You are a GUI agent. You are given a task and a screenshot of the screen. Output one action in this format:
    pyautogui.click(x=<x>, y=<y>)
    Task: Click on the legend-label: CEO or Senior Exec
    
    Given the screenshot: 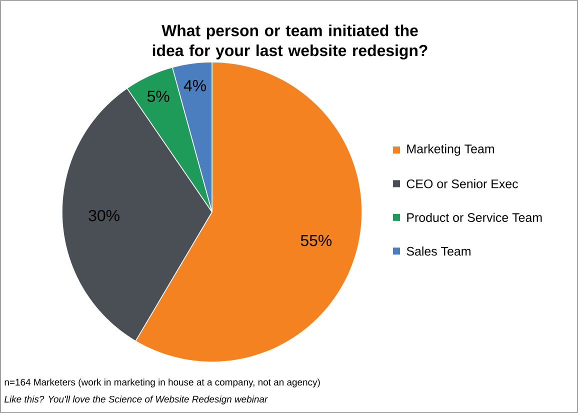 What is the action you would take?
    pyautogui.click(x=462, y=183)
    